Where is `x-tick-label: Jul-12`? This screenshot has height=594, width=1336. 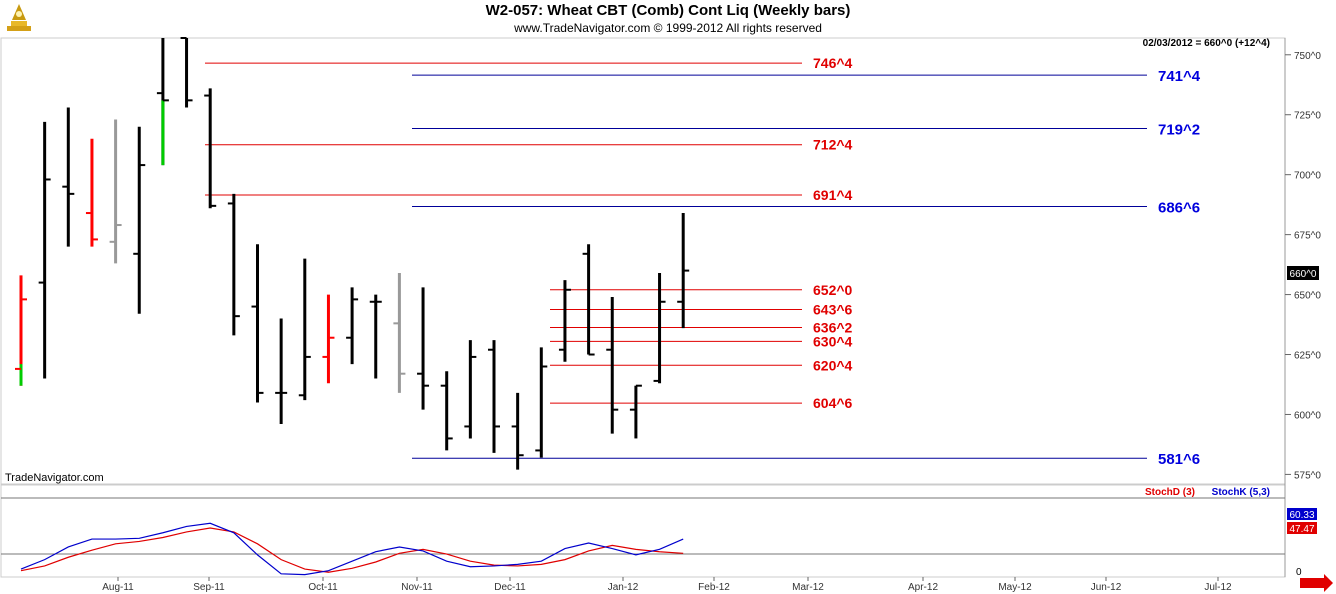
x-tick-label: Jul-12 is located at coordinates (1218, 587).